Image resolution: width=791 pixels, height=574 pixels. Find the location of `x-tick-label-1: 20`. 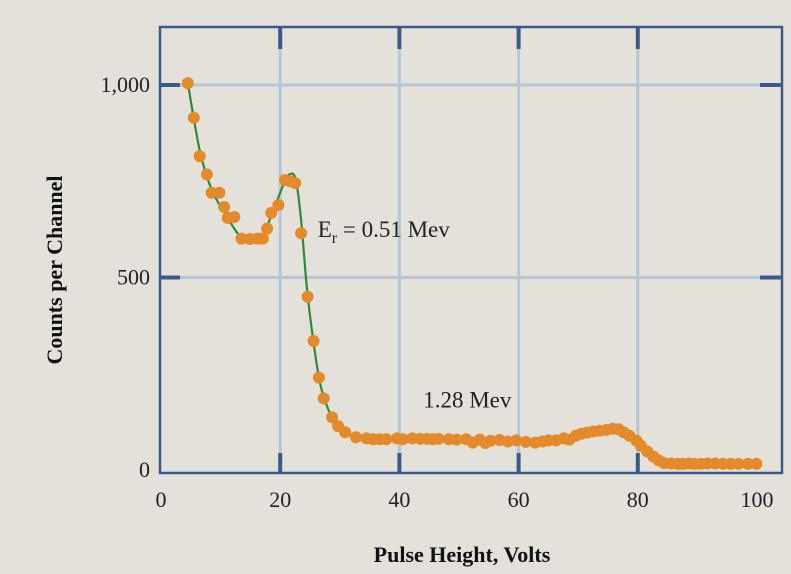

x-tick-label-1: 20 is located at coordinates (280, 499).